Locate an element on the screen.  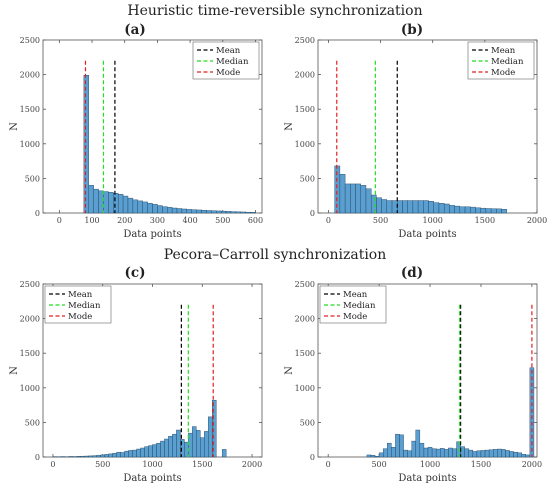
panel-label-b: (b) is located at coordinates (412, 30).